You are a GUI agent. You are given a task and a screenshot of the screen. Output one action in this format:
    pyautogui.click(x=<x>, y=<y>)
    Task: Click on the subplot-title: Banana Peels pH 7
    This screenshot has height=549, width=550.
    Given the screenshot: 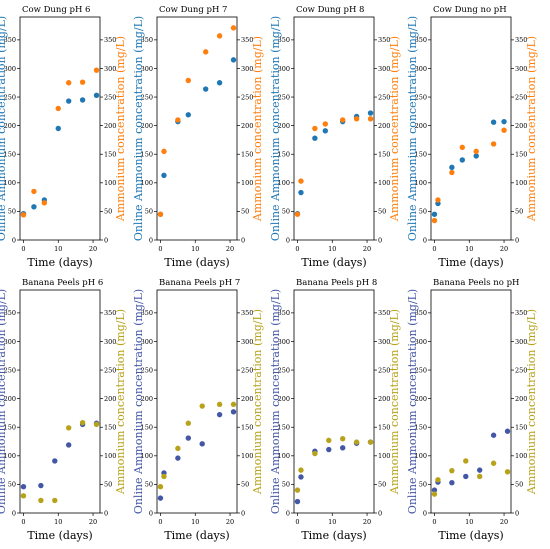 What is the action you would take?
    pyautogui.click(x=199, y=283)
    